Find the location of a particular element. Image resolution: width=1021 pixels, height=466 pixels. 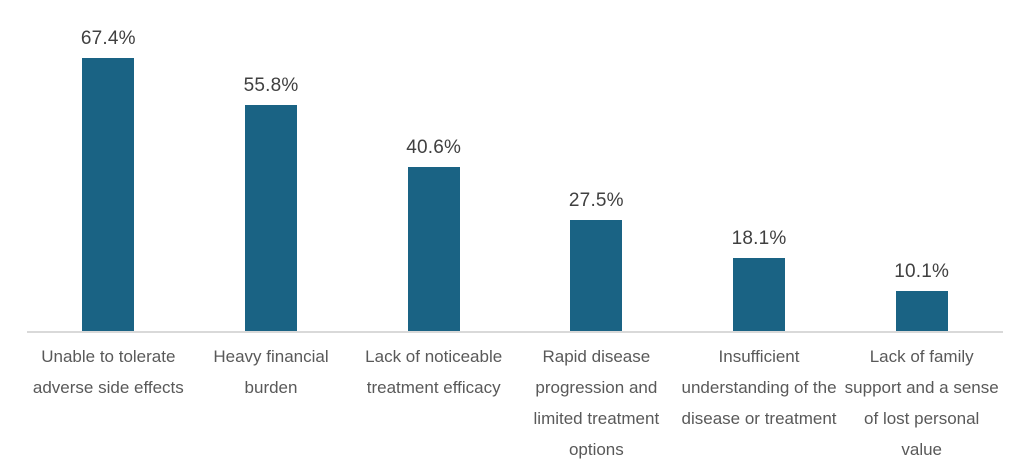

bar-slot: 18.1% is located at coordinates (759, 166).